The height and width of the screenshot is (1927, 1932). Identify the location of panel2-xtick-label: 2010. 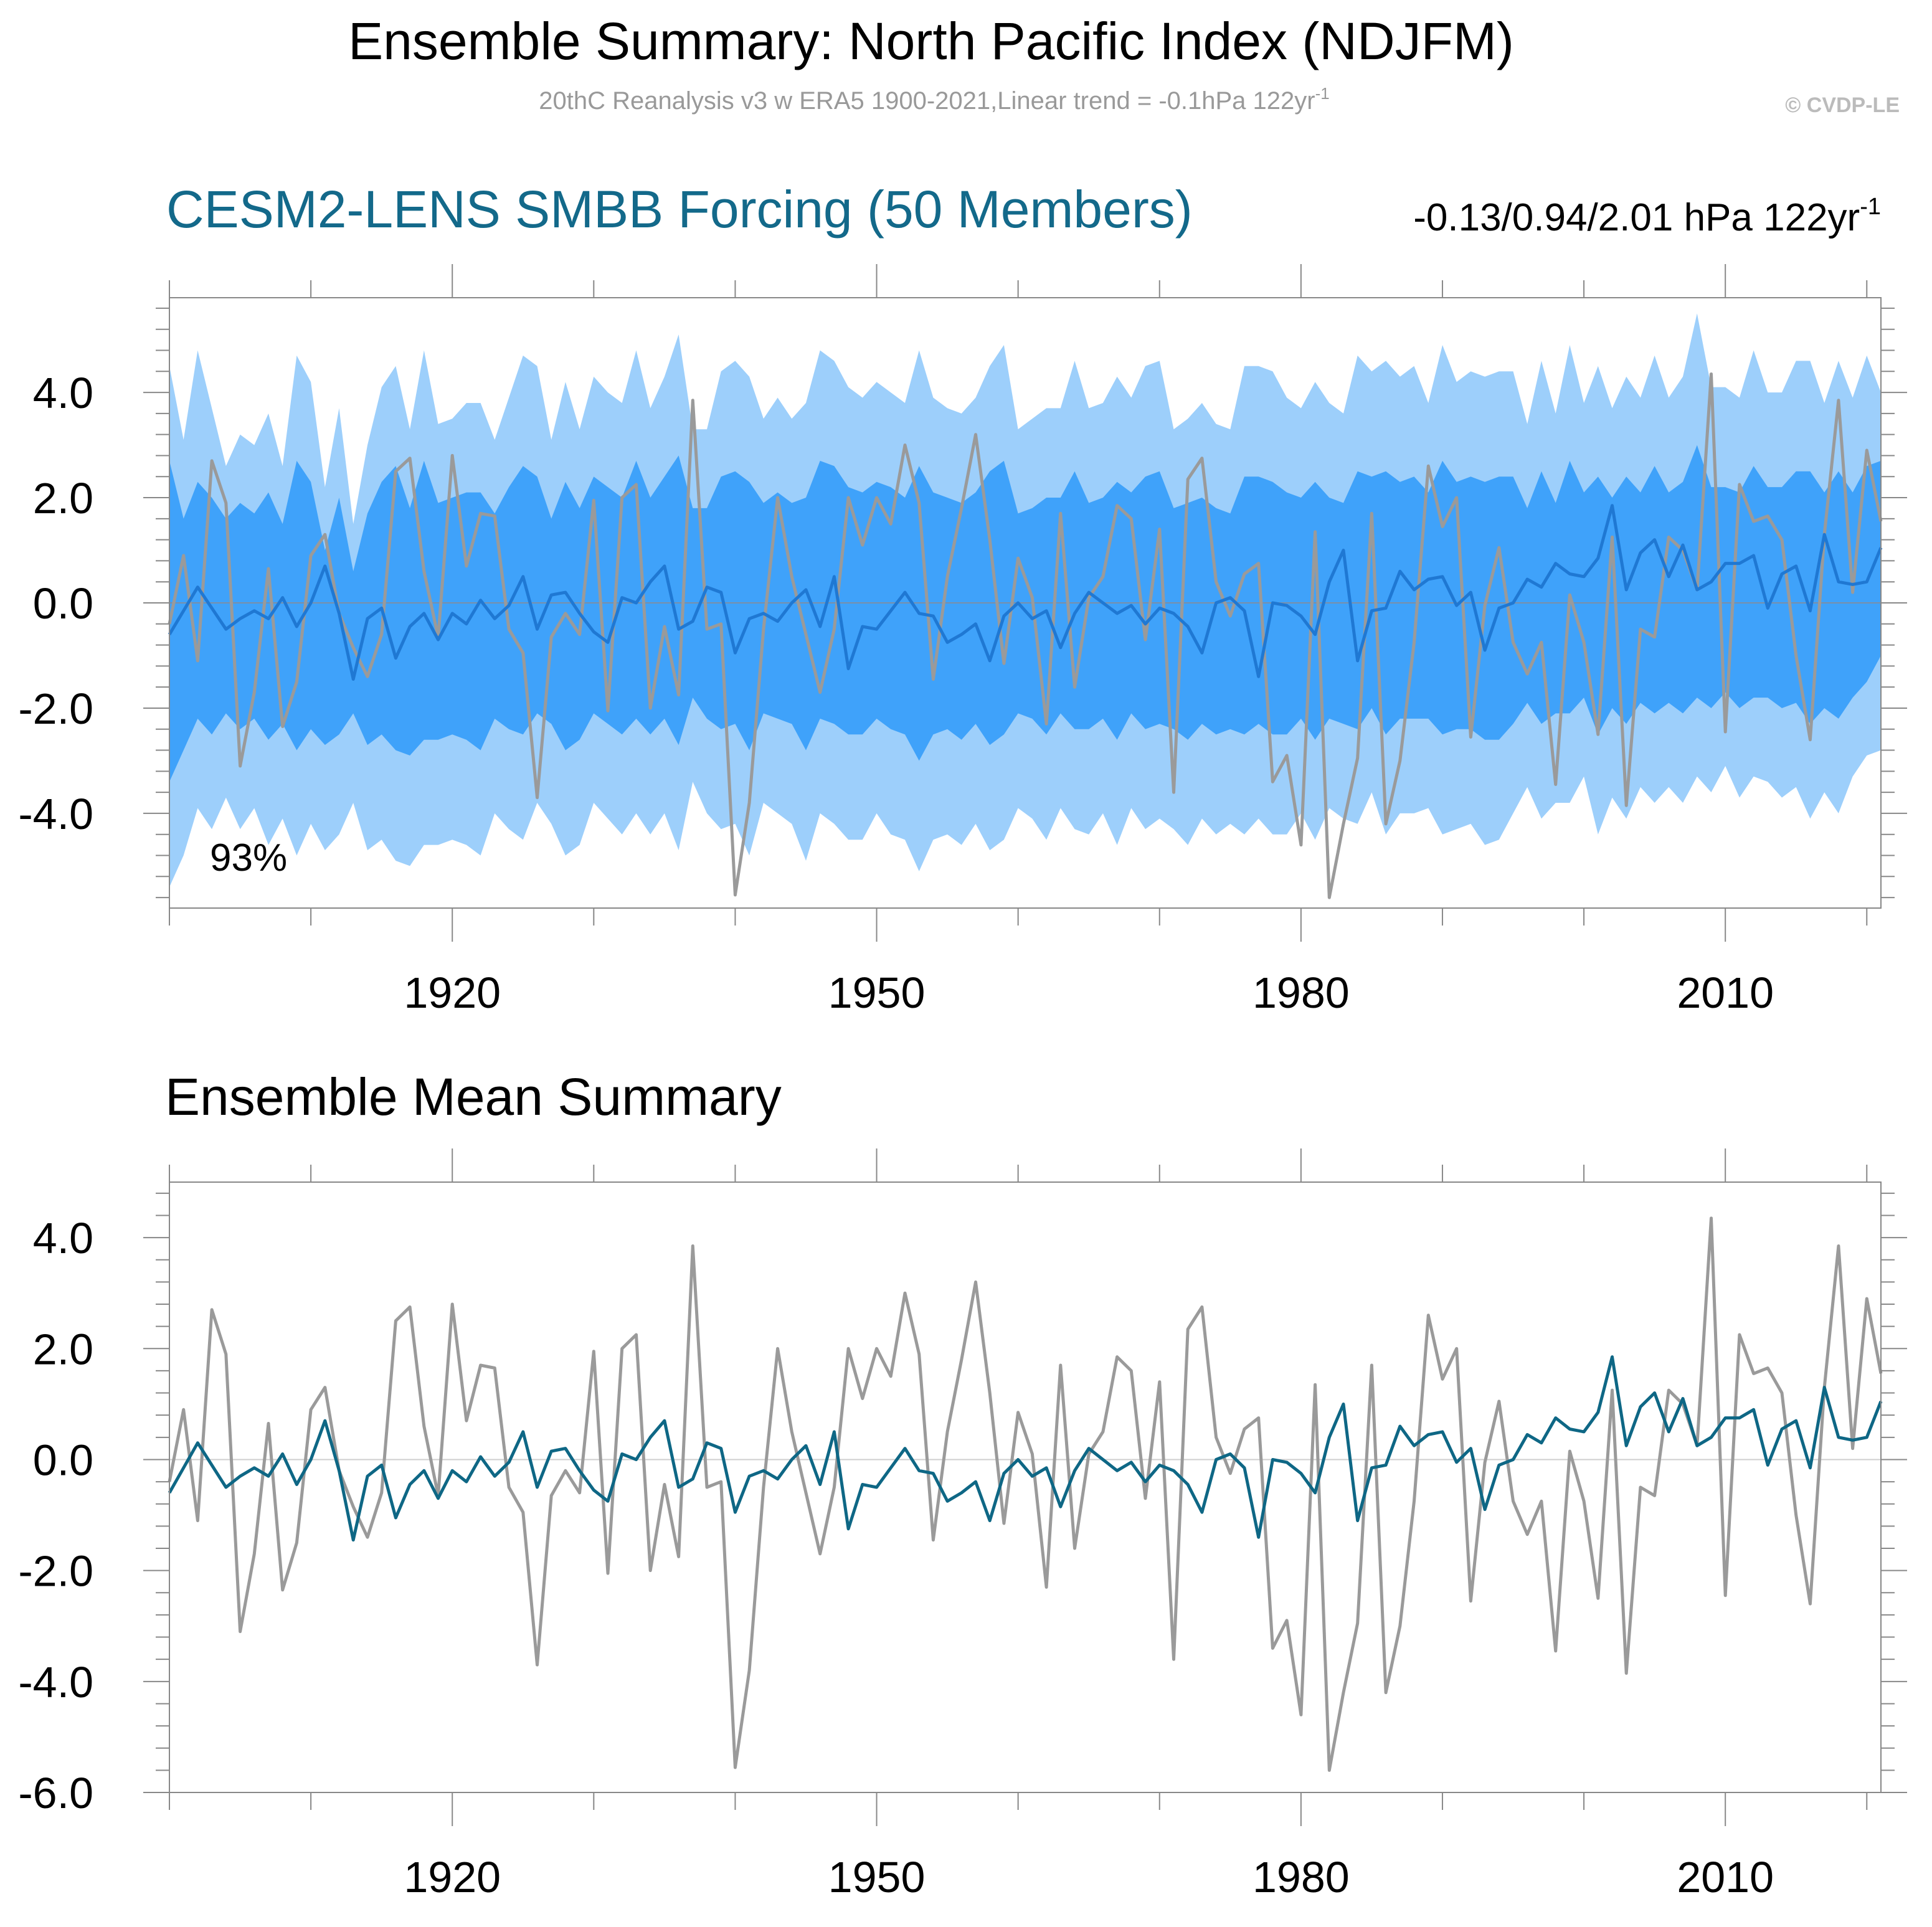
(1725, 1877).